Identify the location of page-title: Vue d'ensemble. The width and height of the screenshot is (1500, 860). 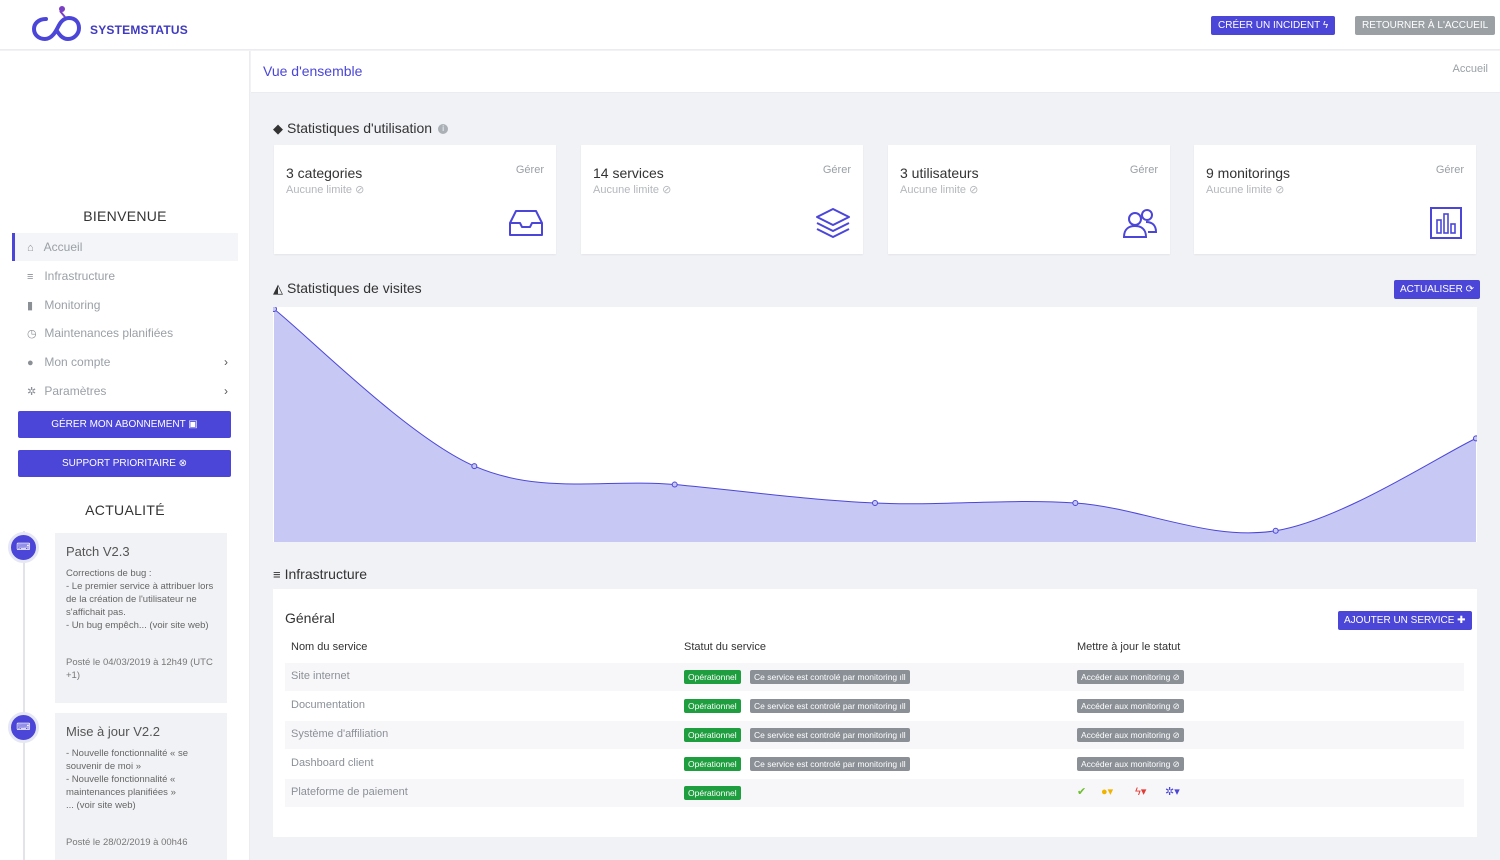
(313, 71).